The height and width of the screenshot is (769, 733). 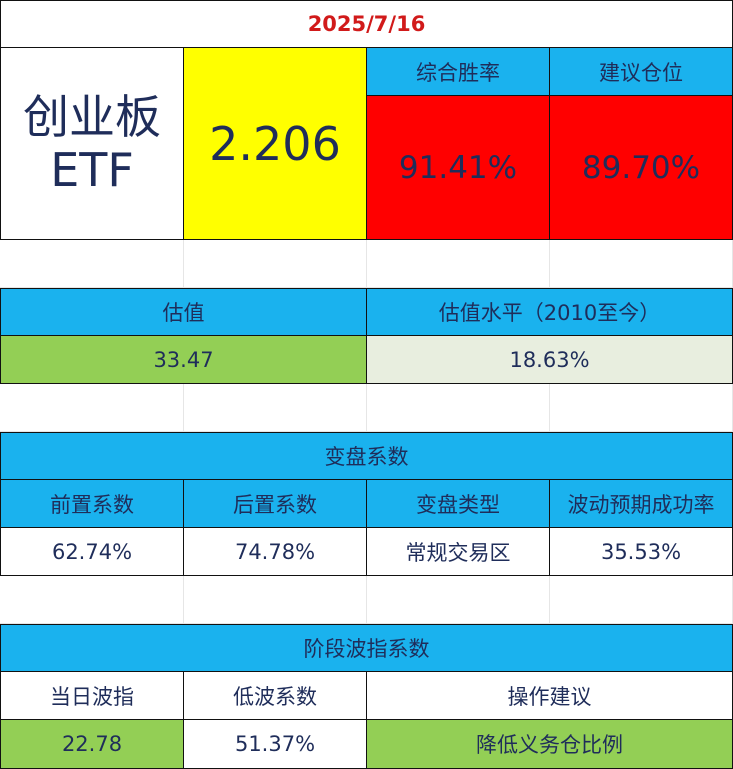 I want to click on reversal-value-success: 35.53%, so click(x=641, y=551).